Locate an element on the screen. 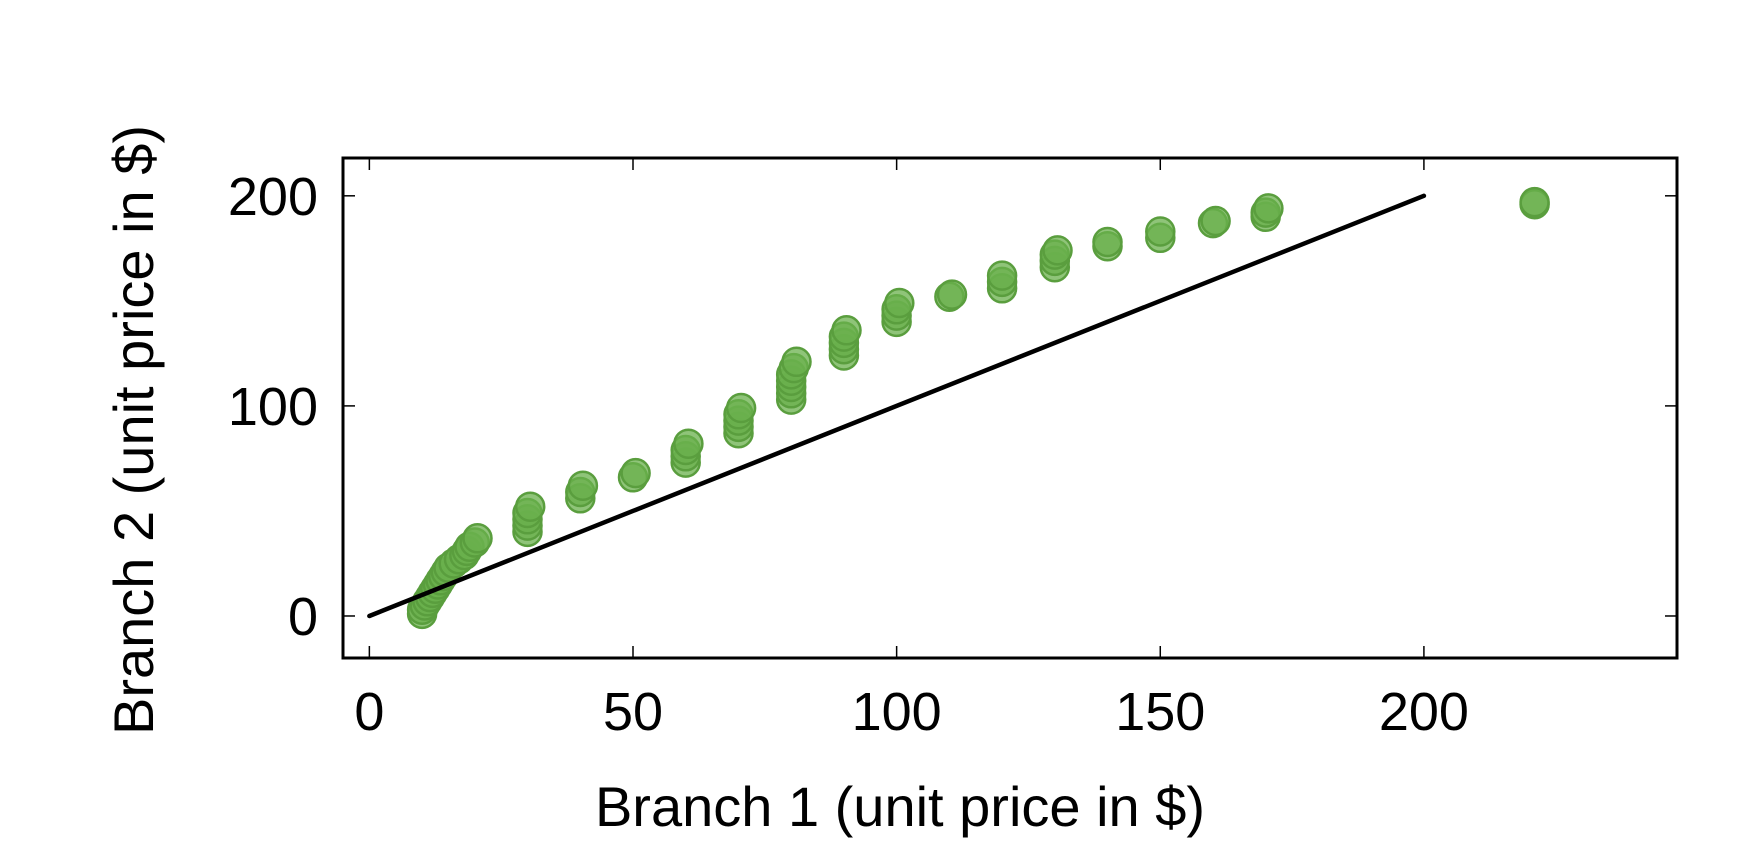  y-tick-label: 0 is located at coordinates (303, 617).